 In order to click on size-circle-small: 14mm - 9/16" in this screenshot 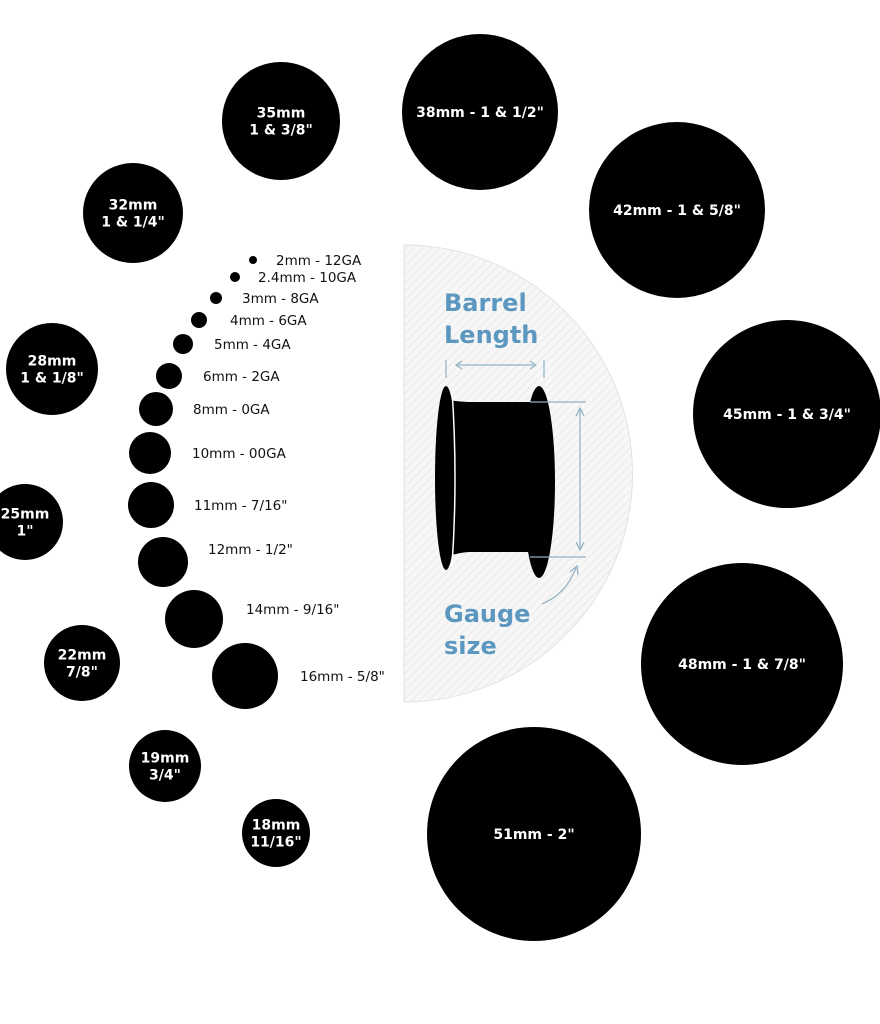, I will do `click(252, 619)`.